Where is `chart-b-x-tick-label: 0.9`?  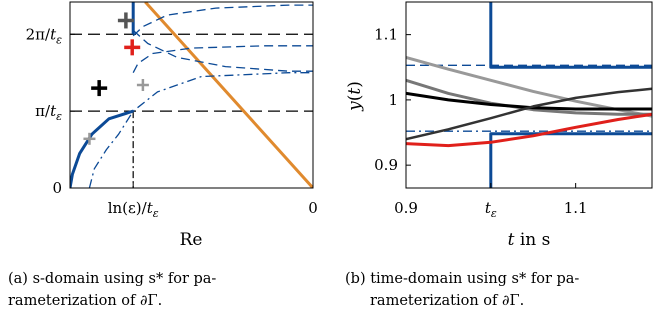 chart-b-x-tick-label: 0.9 is located at coordinates (406, 208).